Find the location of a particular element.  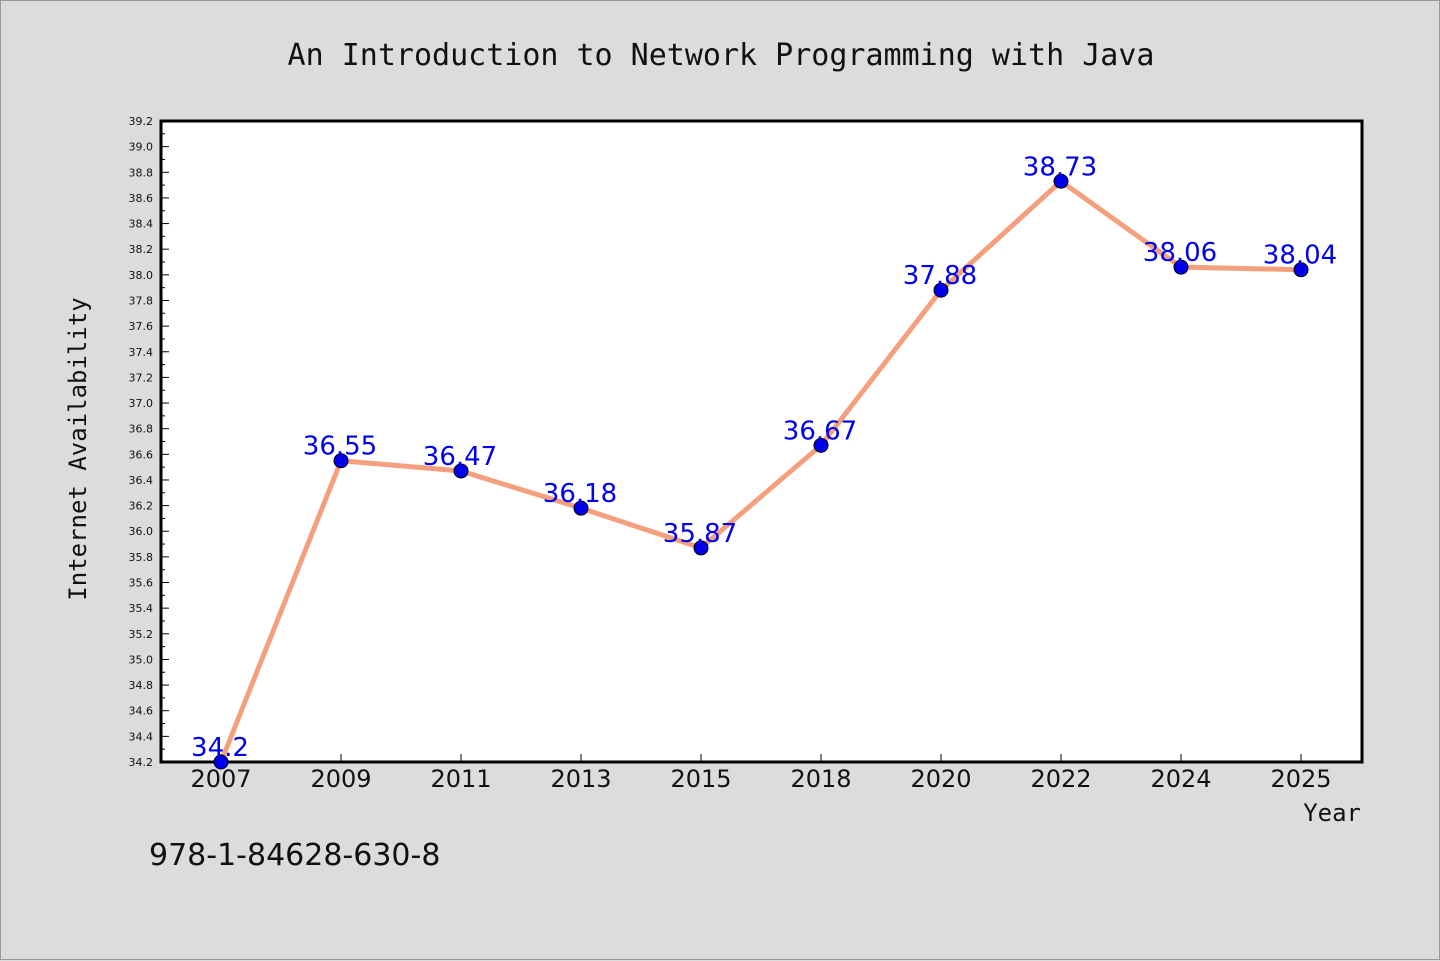

x-tick-label: 2020 is located at coordinates (940, 779).